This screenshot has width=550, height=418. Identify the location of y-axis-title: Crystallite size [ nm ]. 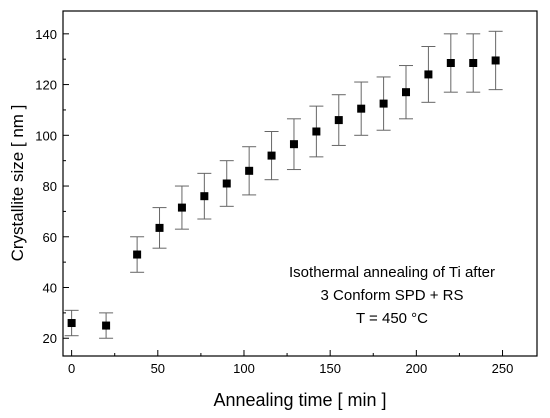
(17, 183).